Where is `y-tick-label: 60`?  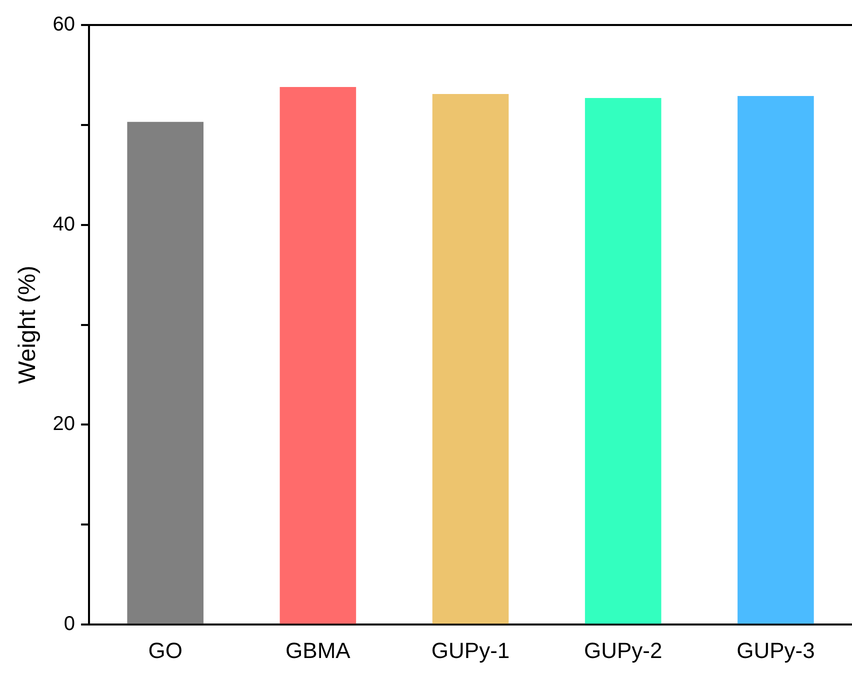
y-tick-label: 60 is located at coordinates (64, 25).